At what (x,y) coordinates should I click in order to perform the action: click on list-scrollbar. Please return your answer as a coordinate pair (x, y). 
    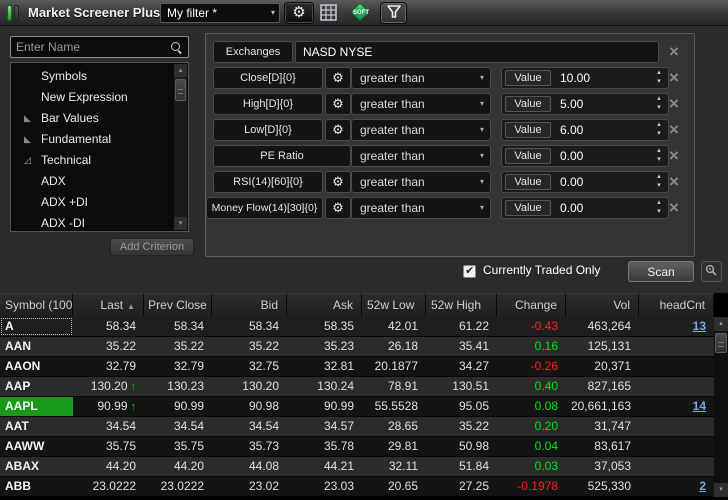
    Looking at the image, I should click on (180, 147).